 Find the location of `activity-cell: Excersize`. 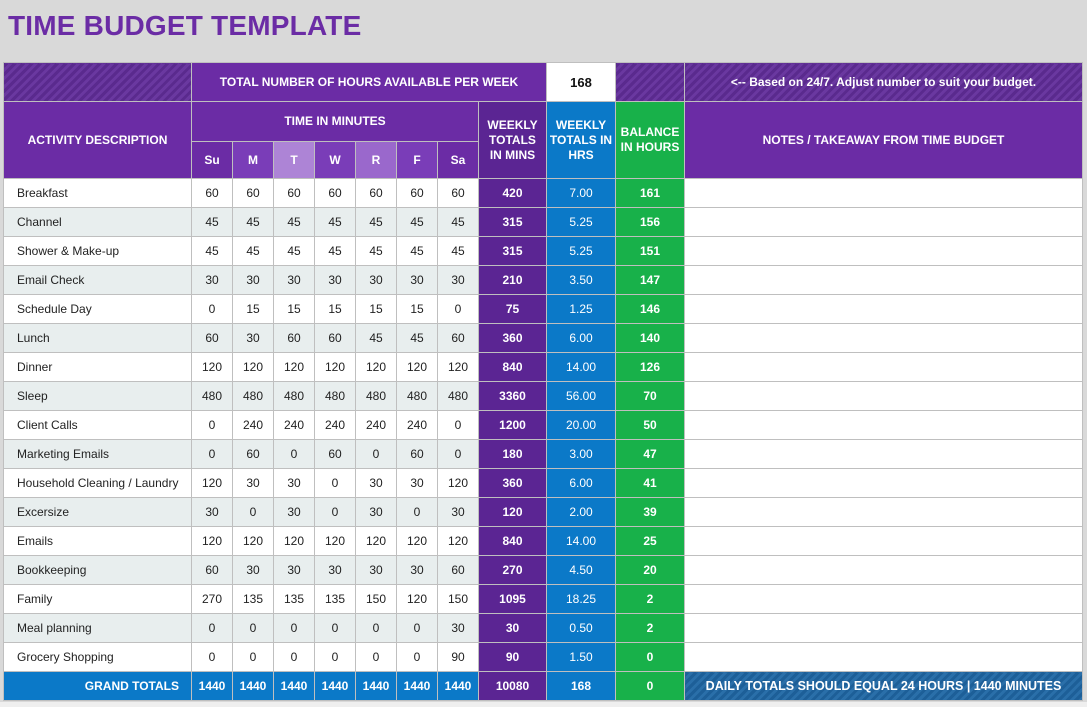

activity-cell: Excersize is located at coordinates (97, 512).